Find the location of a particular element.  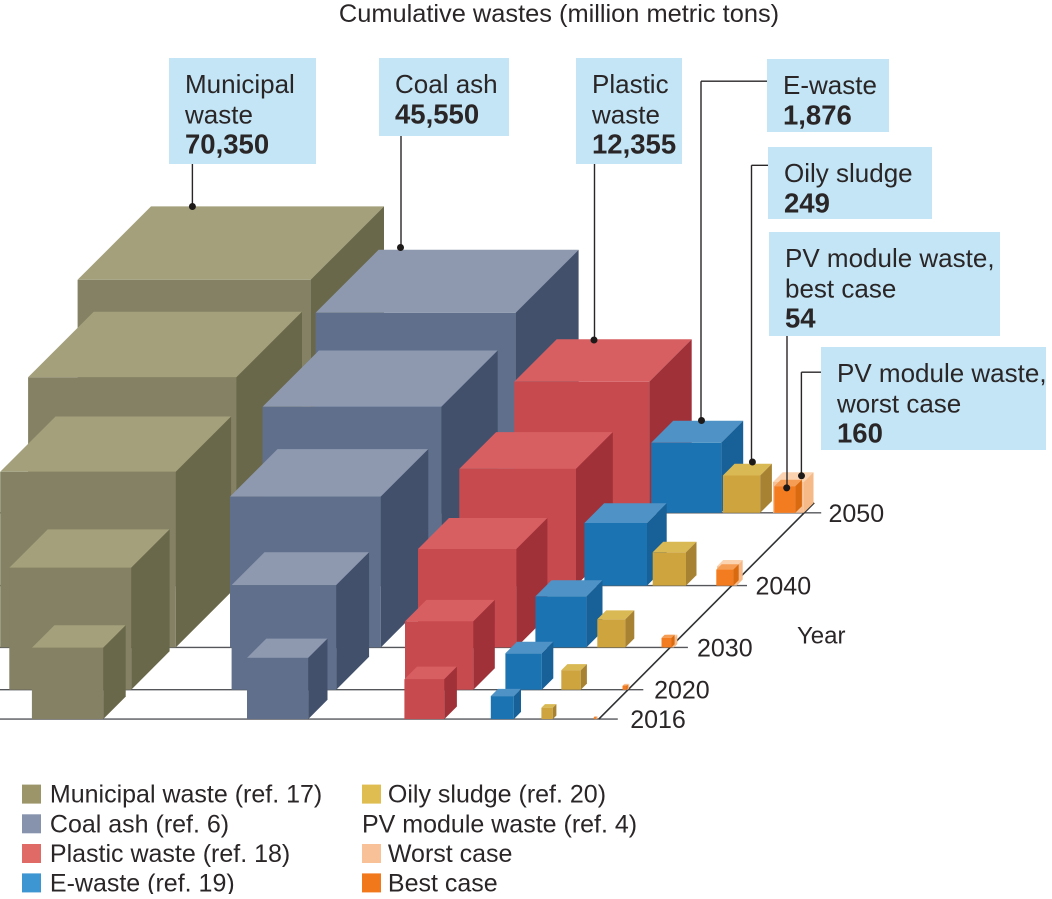

svg-text: 2020 is located at coordinates (682, 691).